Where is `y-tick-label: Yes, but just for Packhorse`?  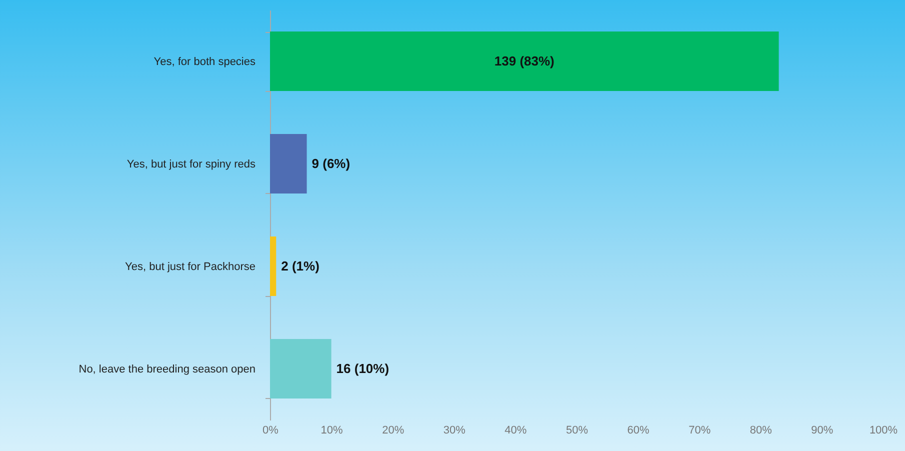 y-tick-label: Yes, but just for Packhorse is located at coordinates (190, 266).